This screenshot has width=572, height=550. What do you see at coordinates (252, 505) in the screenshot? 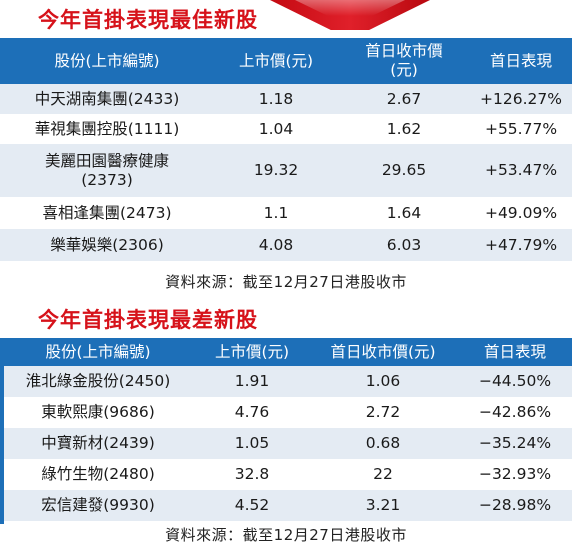
I see `listing-price-cell: 4.52` at bounding box center [252, 505].